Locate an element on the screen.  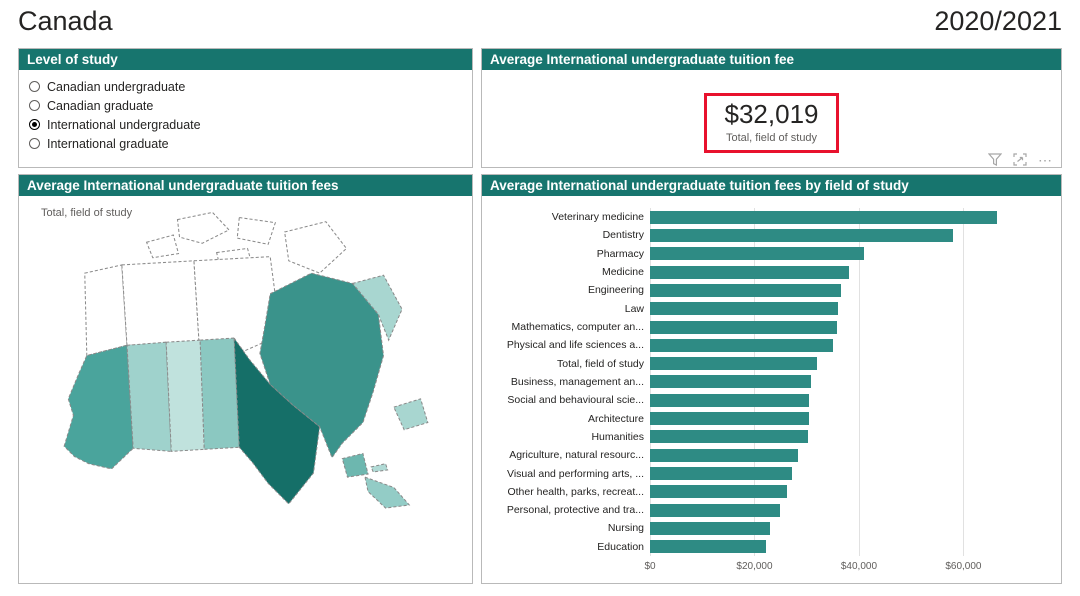
x-axis: $0 $20,000 $40,000 $60,000 is located at coordinates (845, 566).